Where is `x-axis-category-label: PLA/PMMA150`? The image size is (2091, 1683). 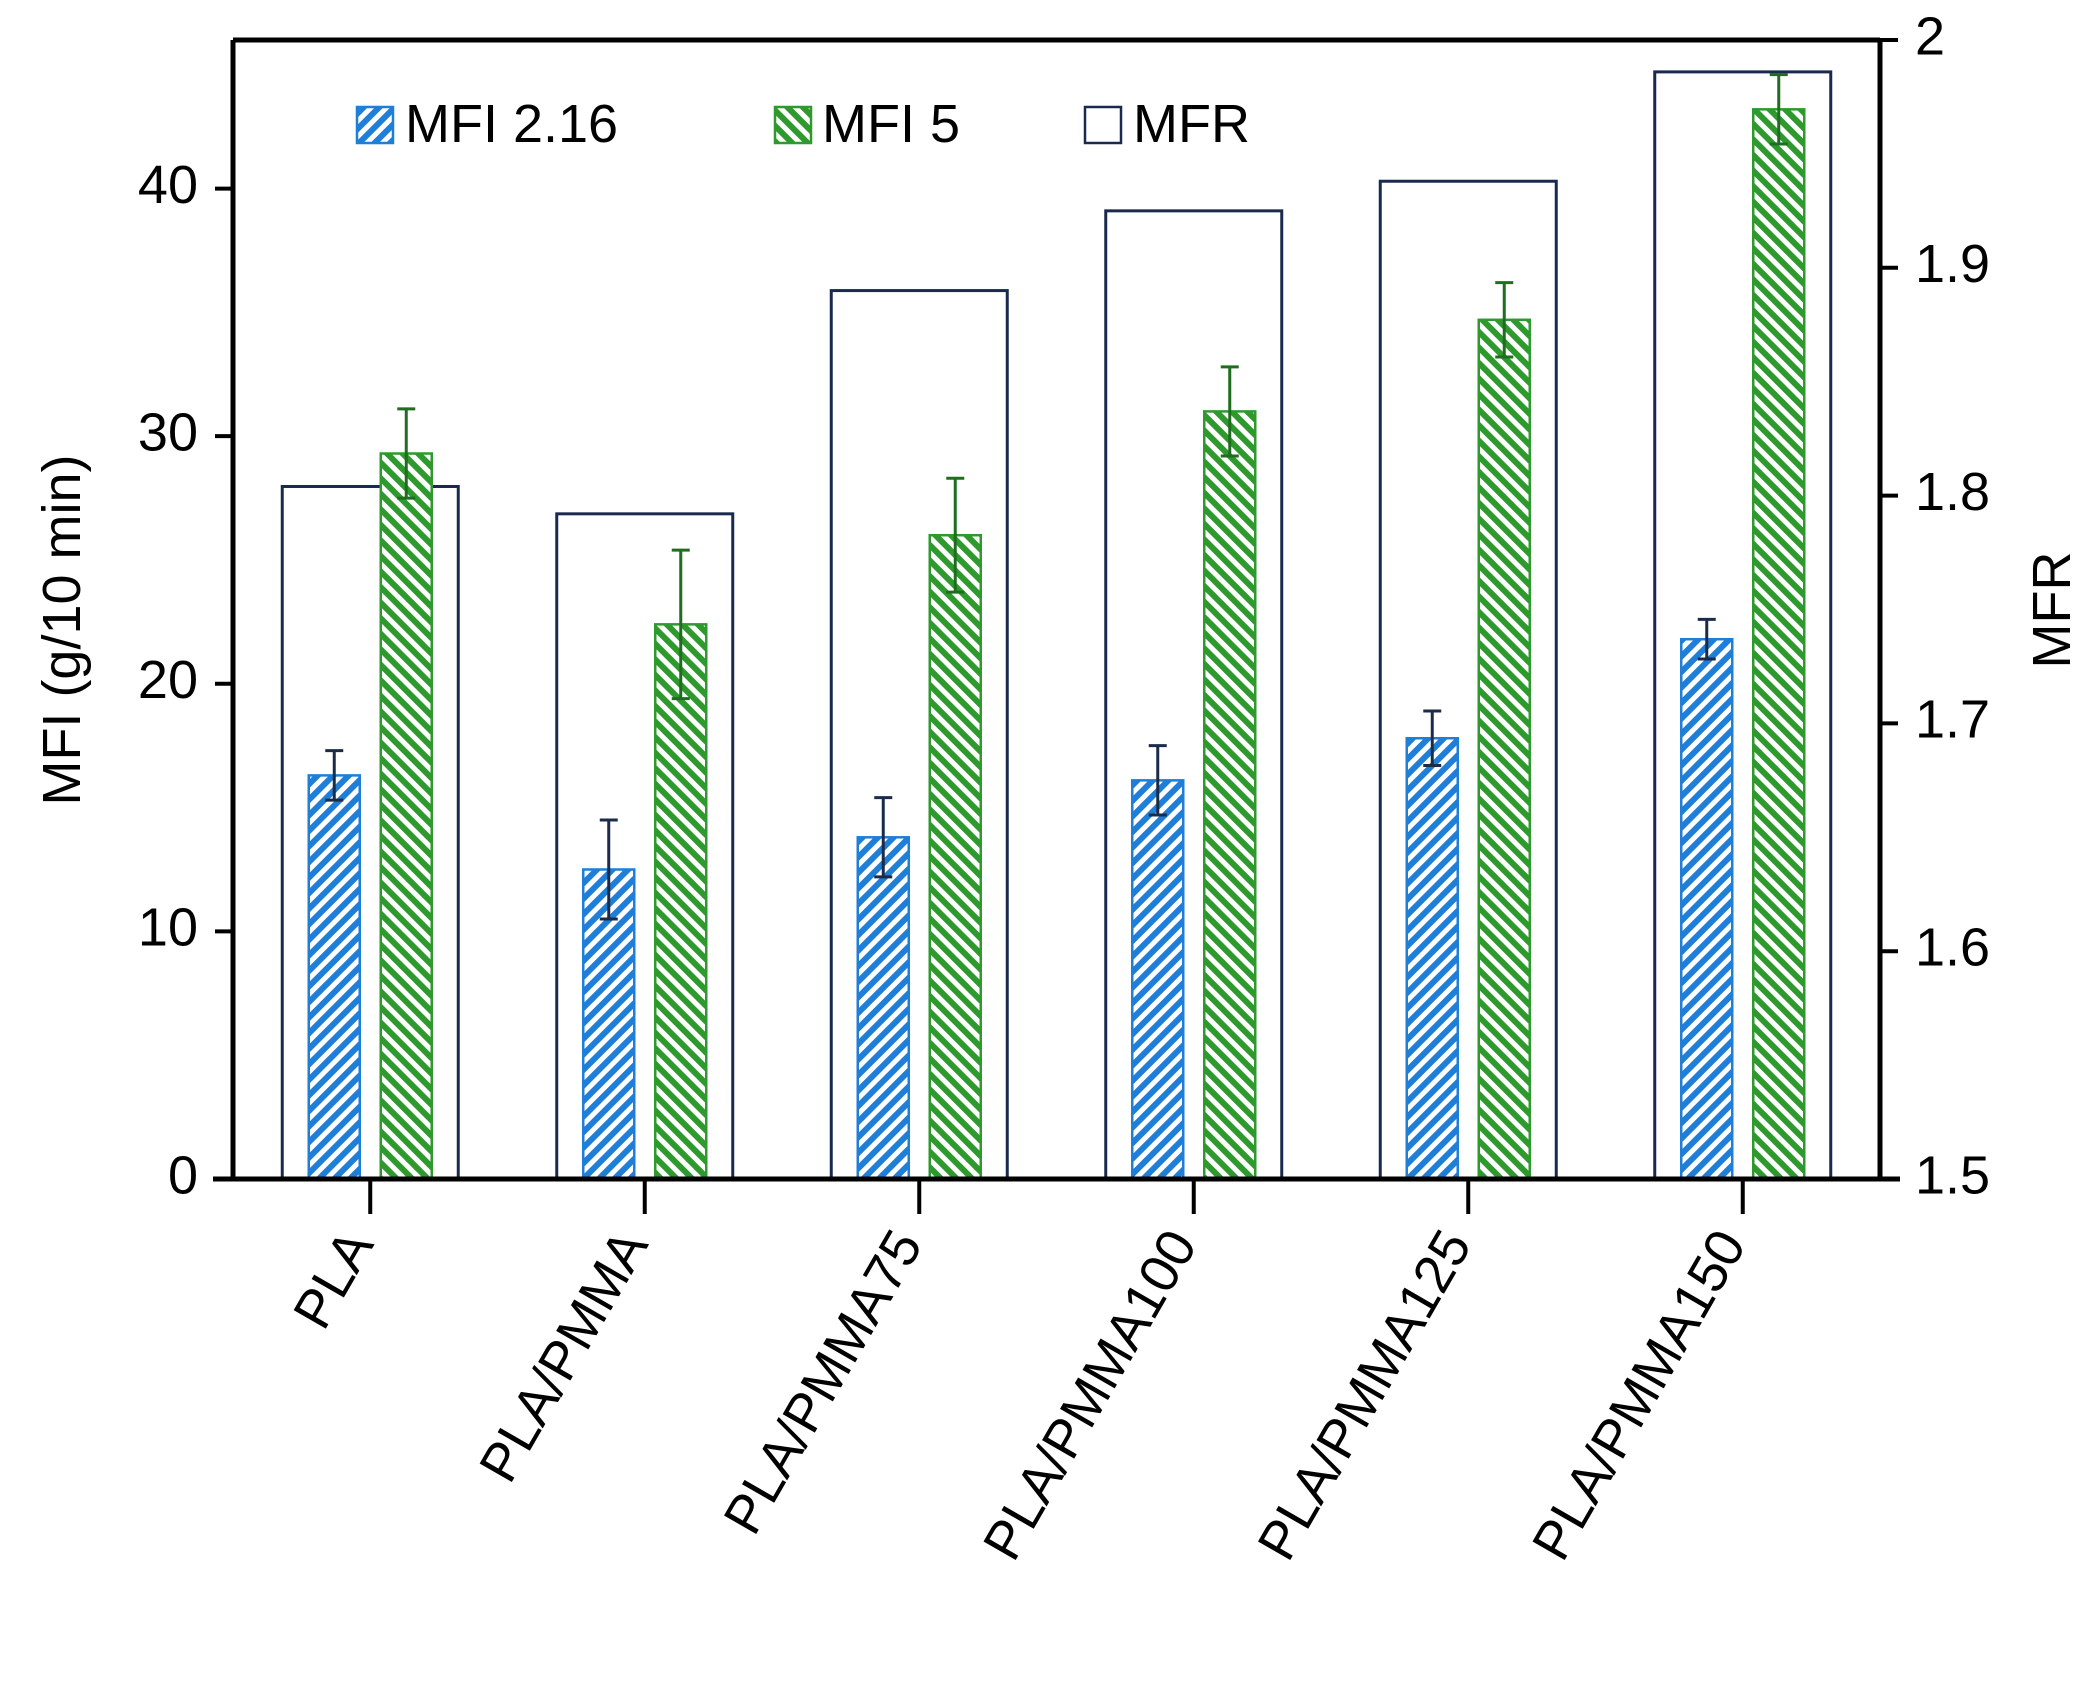
x-axis-category-label: PLA/PMMA150 is located at coordinates (1639, 1395).